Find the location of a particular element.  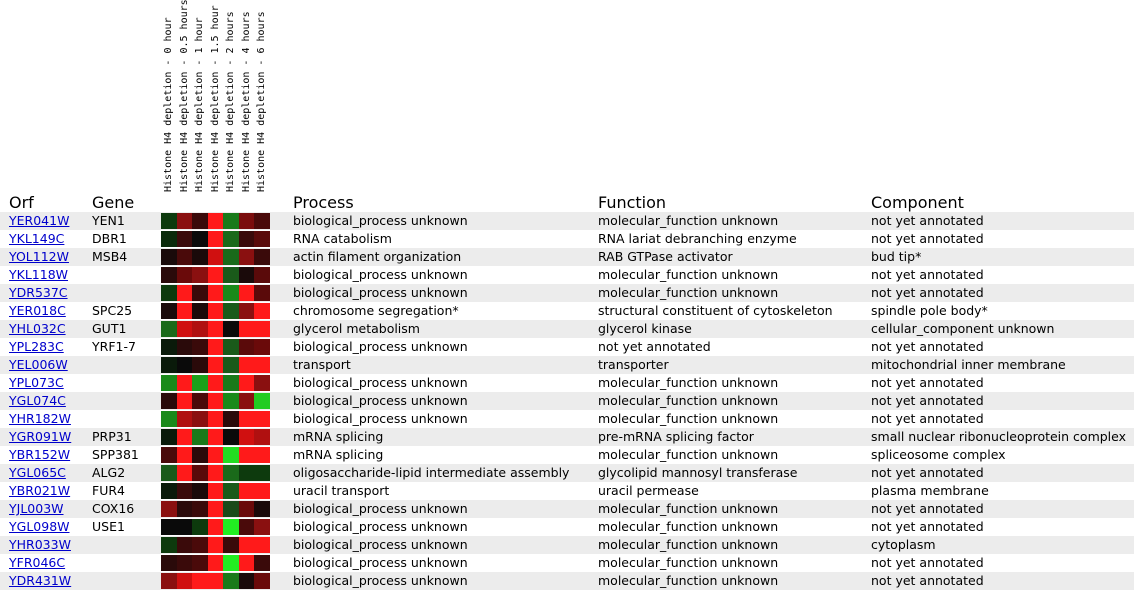

orf-link: YBR021W is located at coordinates (40, 490).